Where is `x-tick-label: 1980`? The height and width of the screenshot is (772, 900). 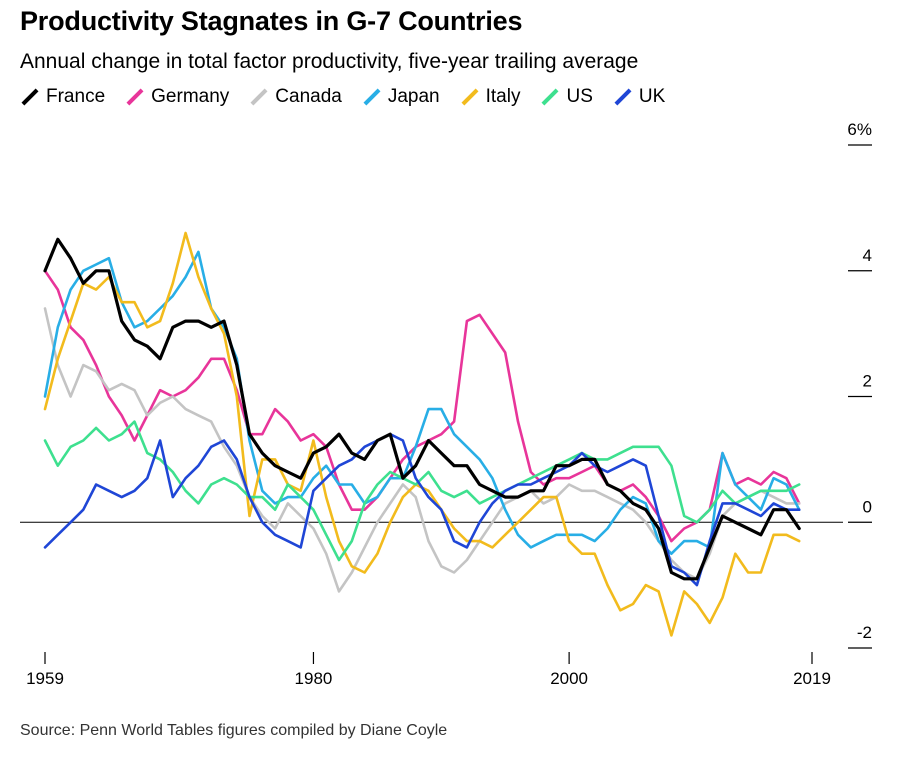 x-tick-label: 1980 is located at coordinates (314, 678).